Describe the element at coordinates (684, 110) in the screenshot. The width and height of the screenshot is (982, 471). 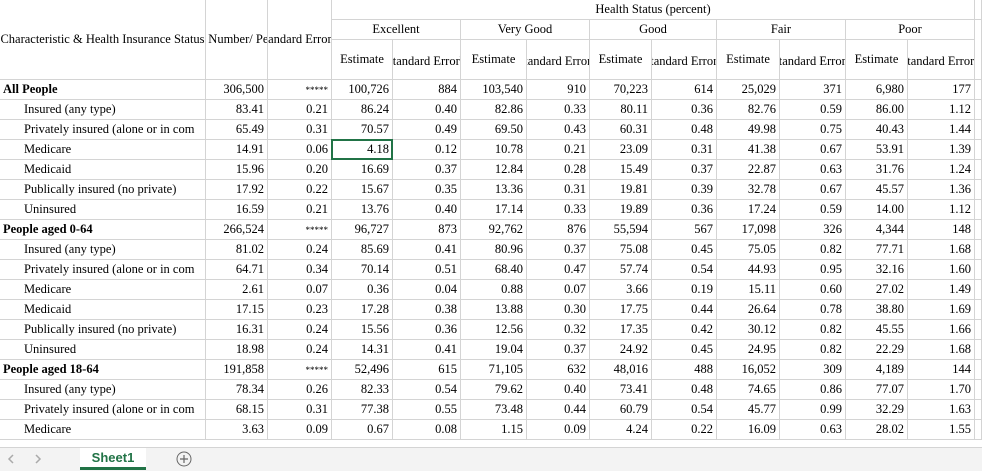
I see `data-cell: 0.36` at that location.